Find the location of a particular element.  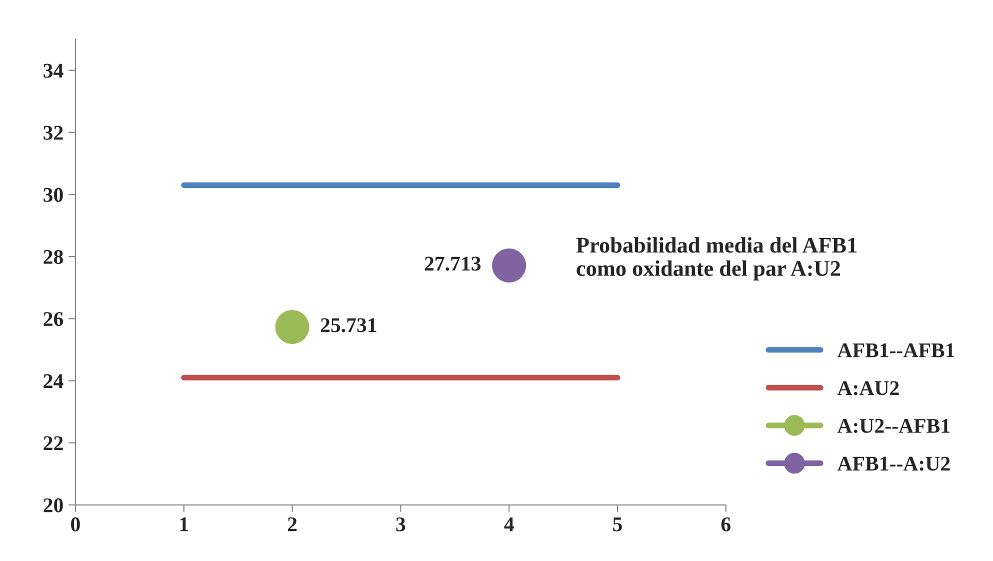

legend-label: AFB1--A:U2 is located at coordinates (893, 463).